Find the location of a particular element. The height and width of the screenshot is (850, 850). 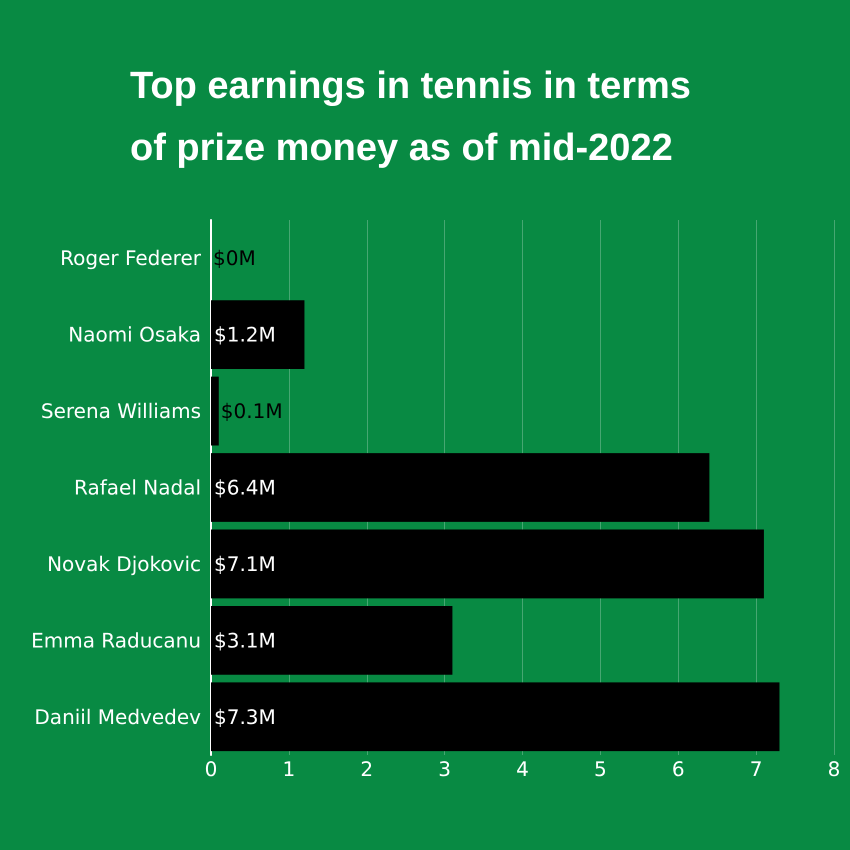

data-label: $0M is located at coordinates (234, 258).